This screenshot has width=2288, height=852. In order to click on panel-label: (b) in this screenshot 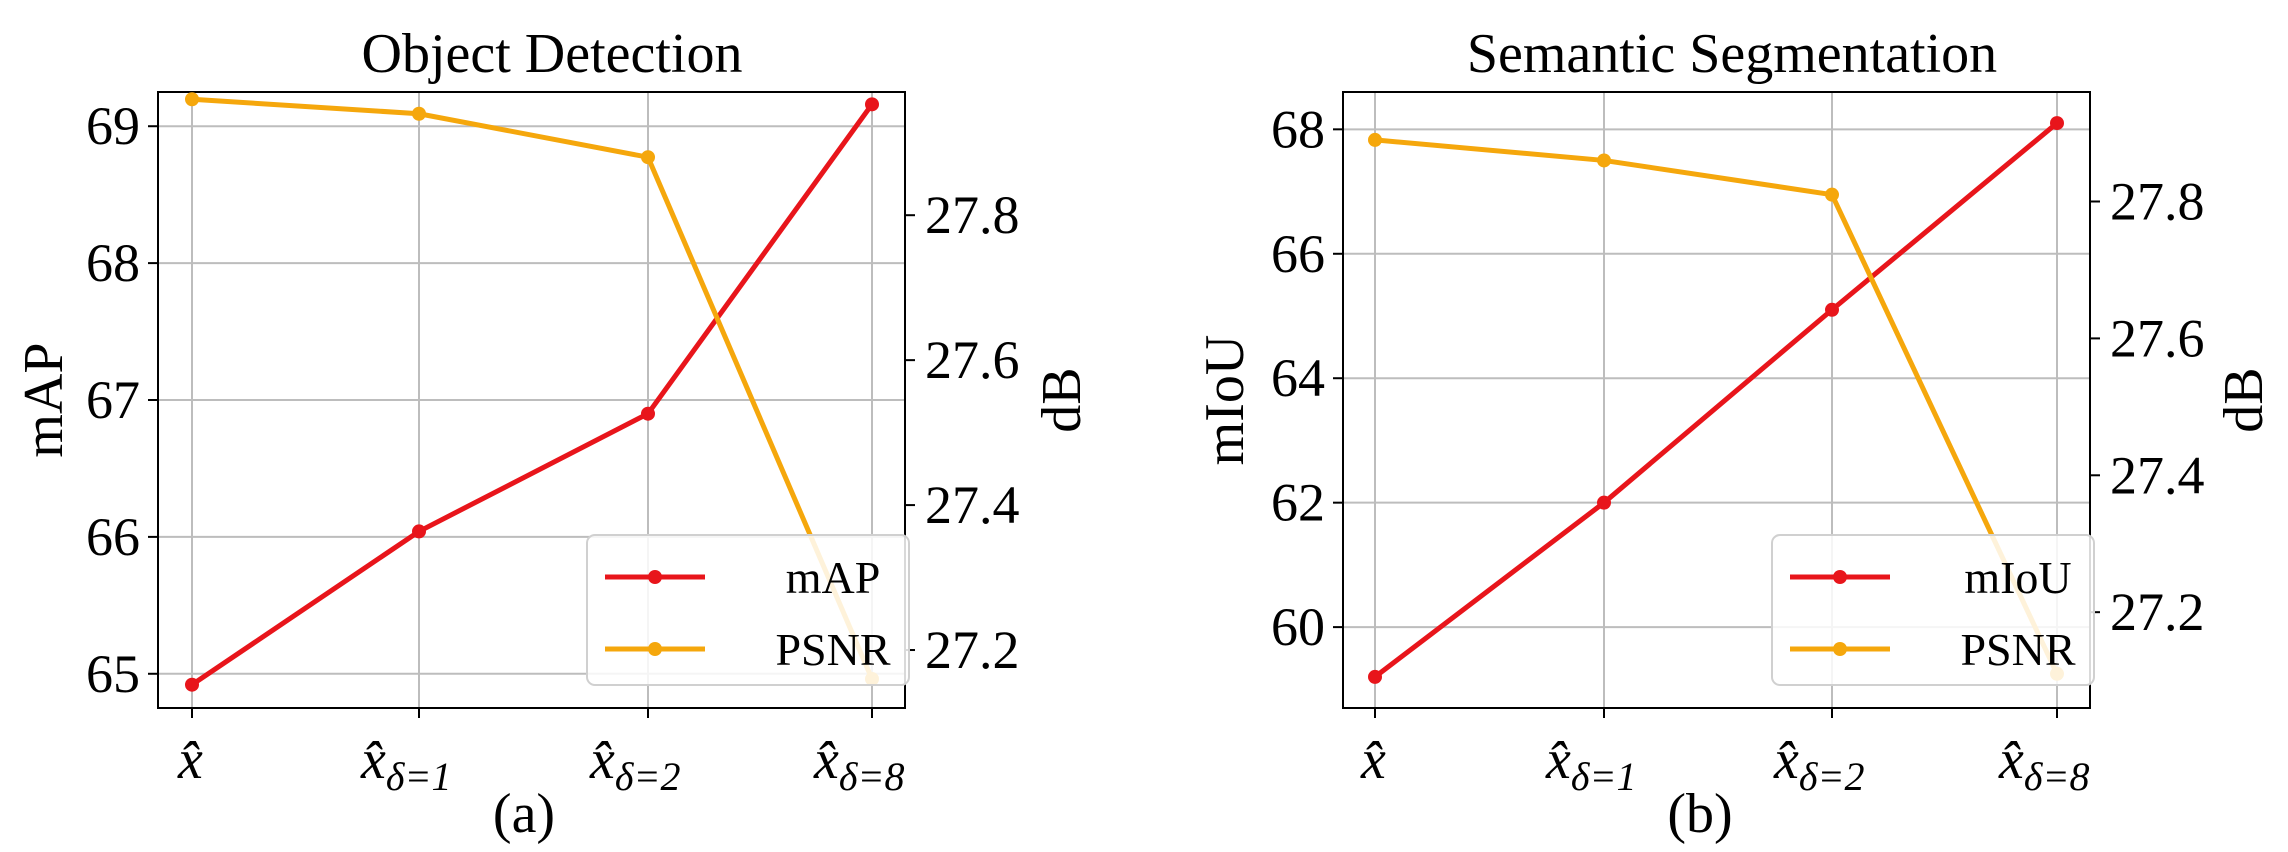, I will do `click(1699, 814)`.